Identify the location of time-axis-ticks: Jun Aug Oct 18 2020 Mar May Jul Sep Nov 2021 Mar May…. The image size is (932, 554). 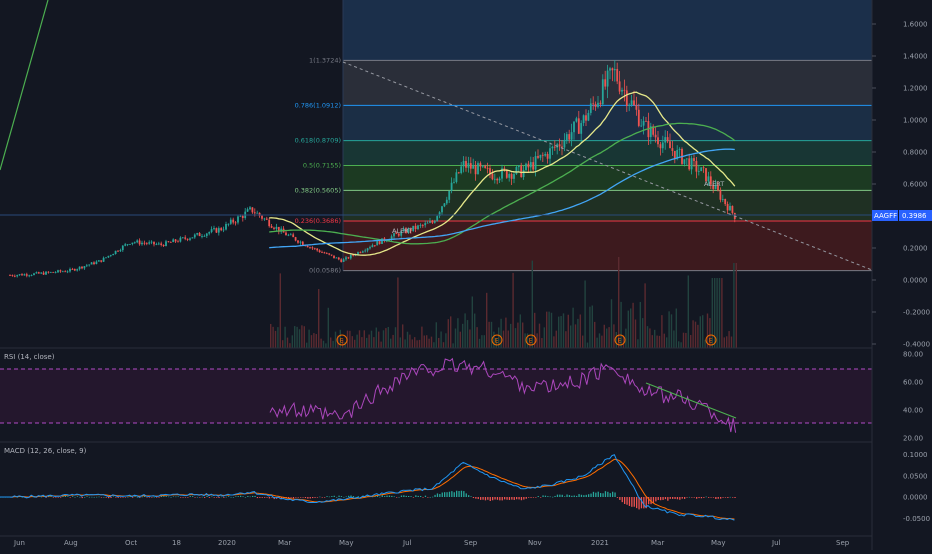
(431, 543).